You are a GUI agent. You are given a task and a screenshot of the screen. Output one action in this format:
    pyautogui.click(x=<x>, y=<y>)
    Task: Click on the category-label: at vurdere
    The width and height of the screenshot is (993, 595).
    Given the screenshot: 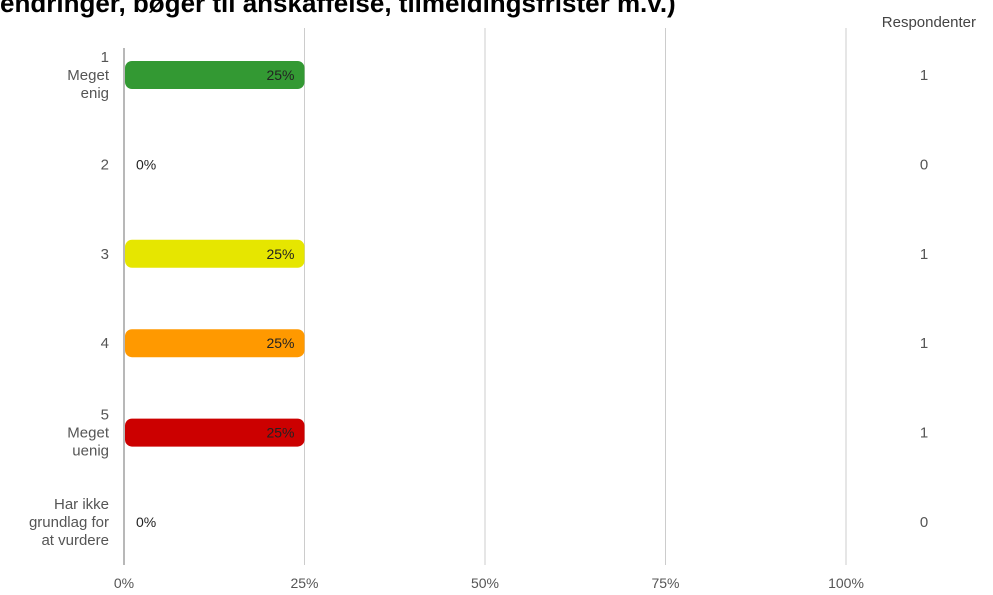 What is the action you would take?
    pyautogui.click(x=75, y=540)
    